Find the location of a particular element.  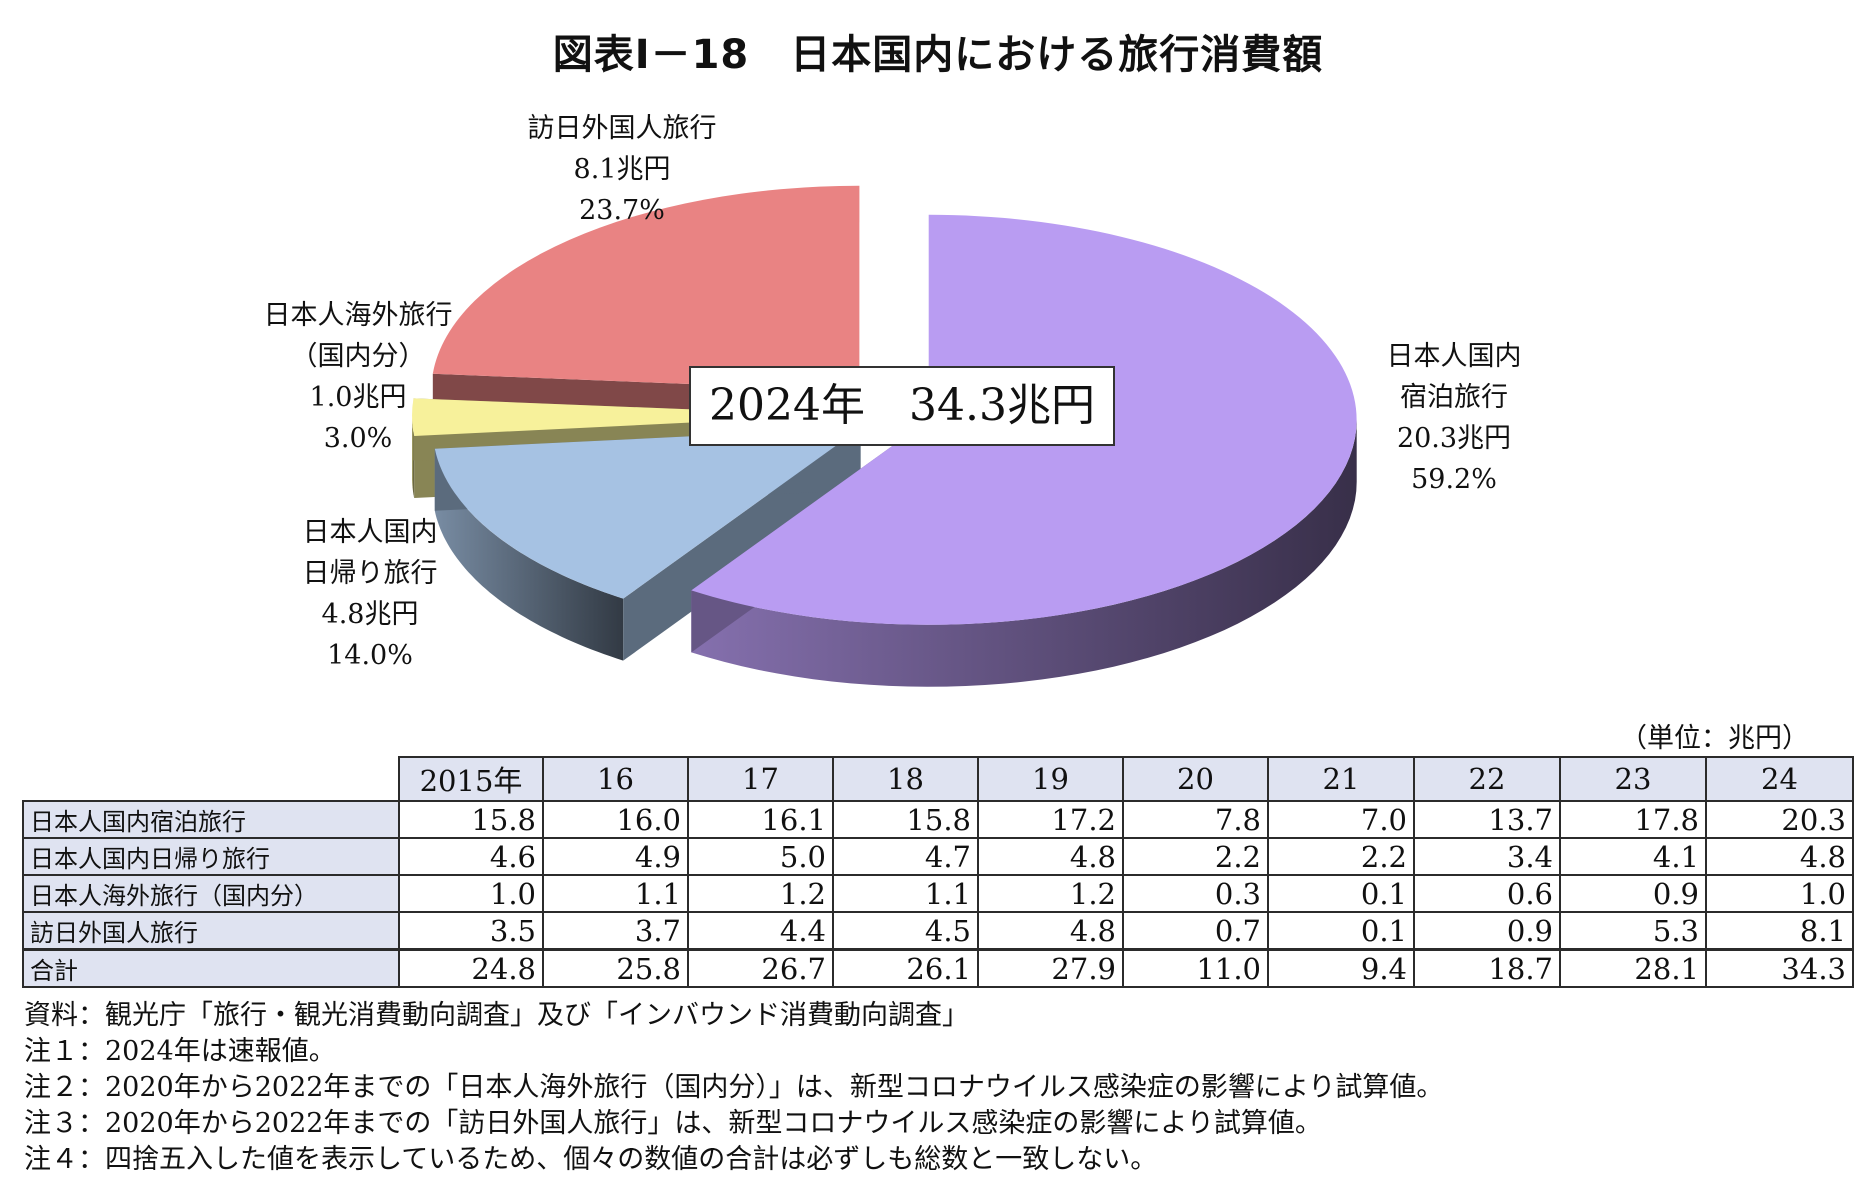

slice-label-value: 20.3兆円 is located at coordinates (1454, 438).